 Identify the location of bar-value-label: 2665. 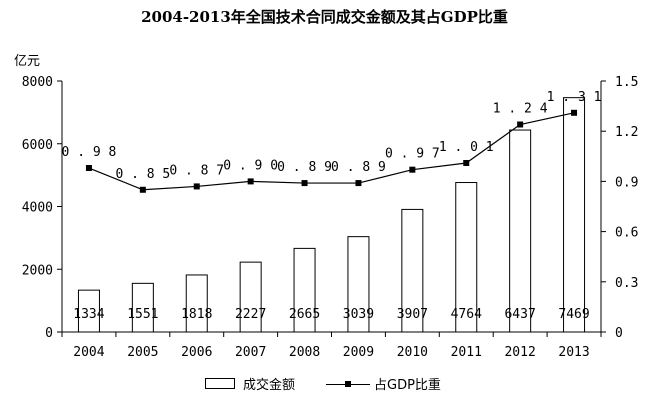
(304, 314).